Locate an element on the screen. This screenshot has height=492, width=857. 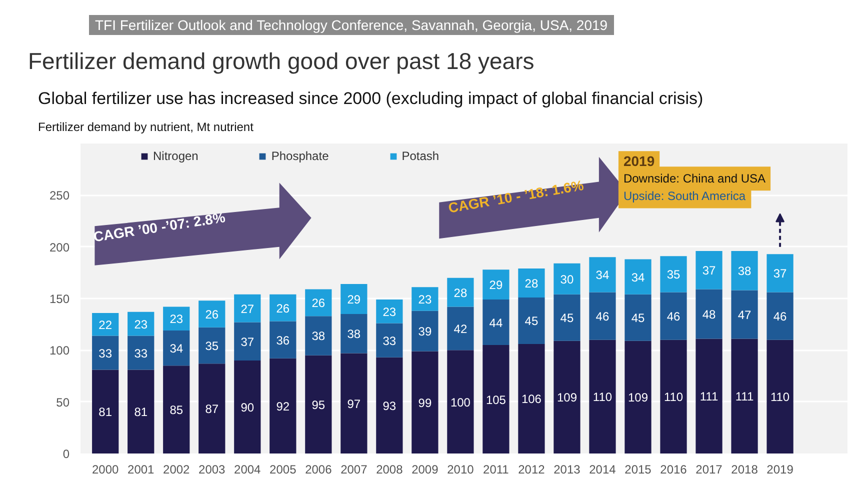
x-tick-label: 2003 is located at coordinates (212, 469).